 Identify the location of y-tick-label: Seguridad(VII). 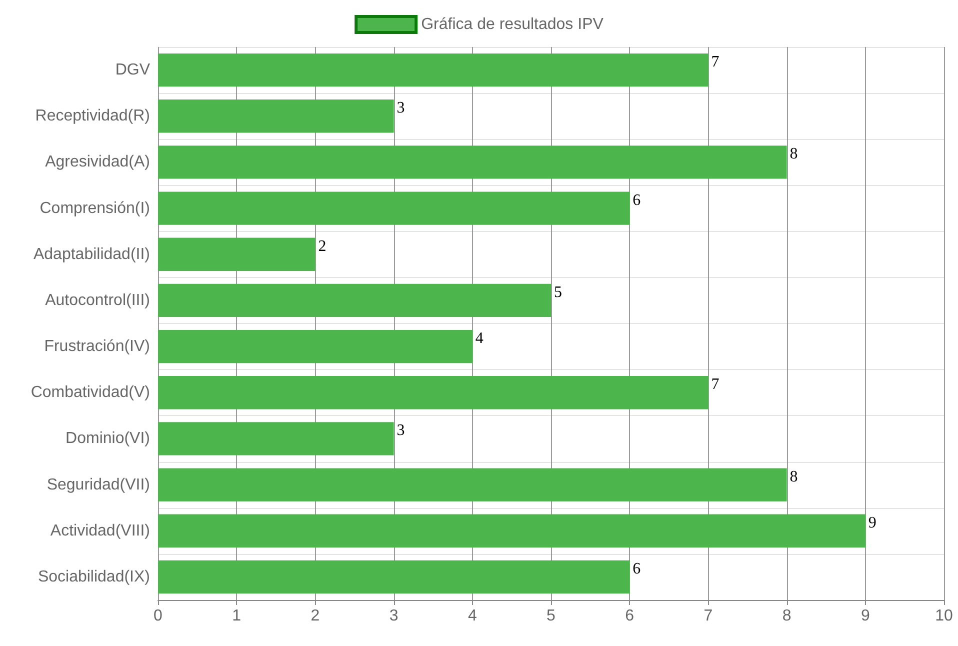
(98, 485).